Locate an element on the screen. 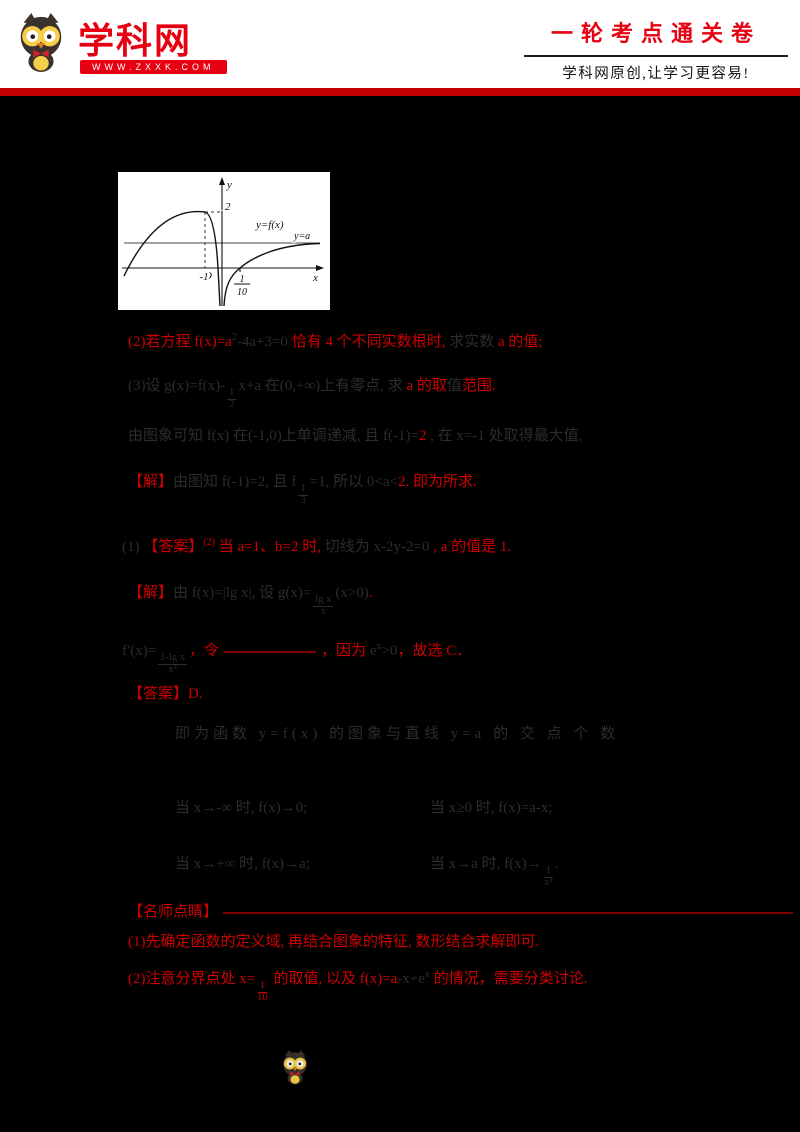 This screenshot has width=800, height=1132. text-line: 当 x≥0 时, f(x)=a-x; is located at coordinates (491, 808).